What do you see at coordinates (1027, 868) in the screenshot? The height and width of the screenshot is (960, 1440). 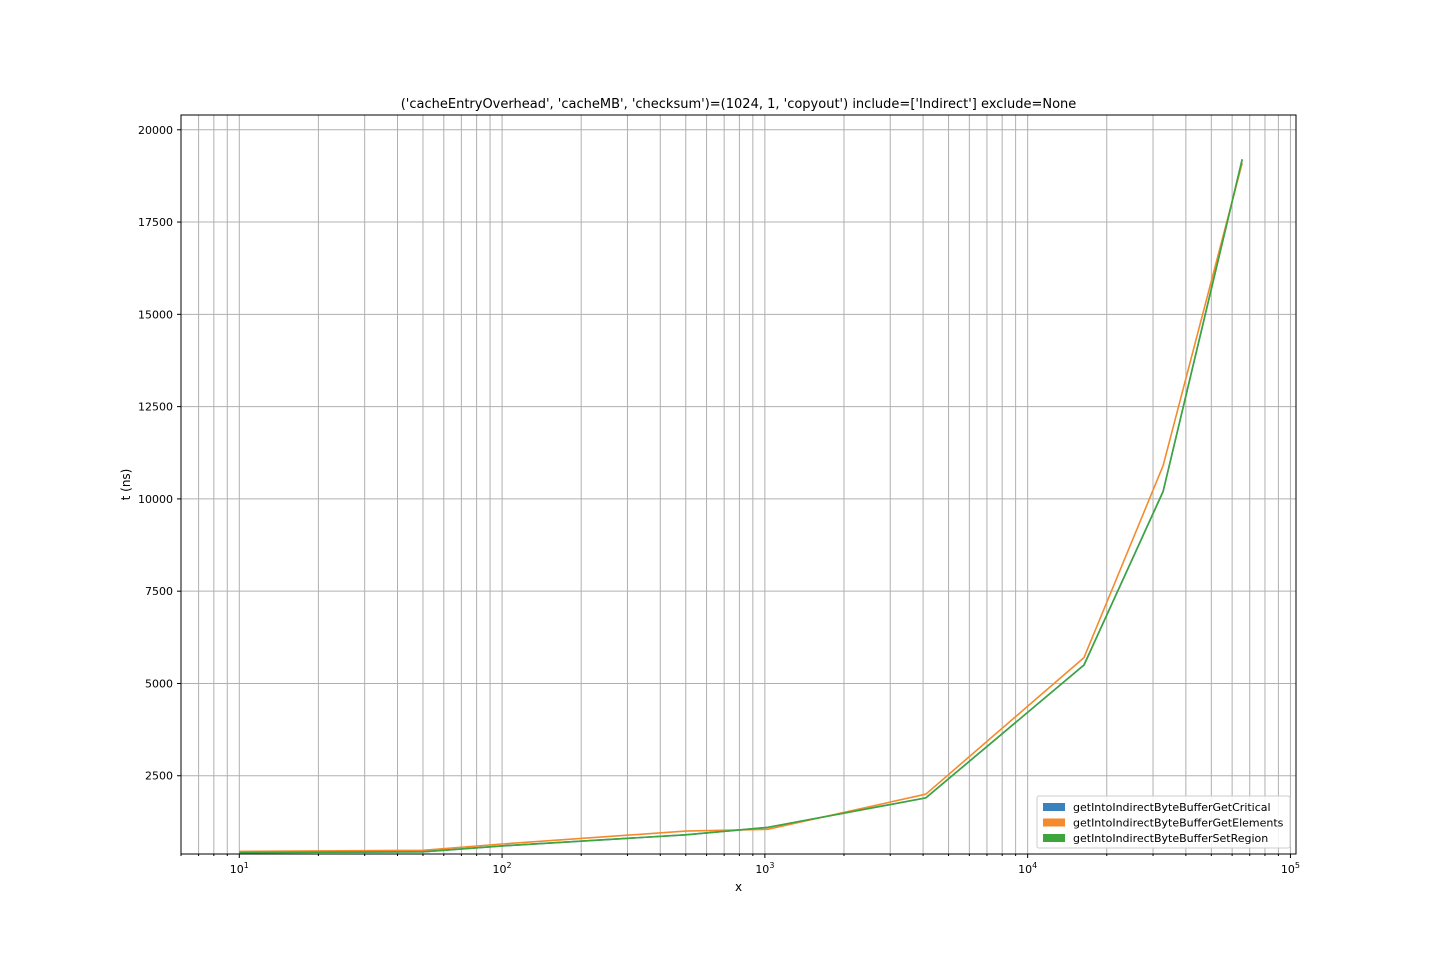 I see `x-tick-label: 10⁴` at bounding box center [1027, 868].